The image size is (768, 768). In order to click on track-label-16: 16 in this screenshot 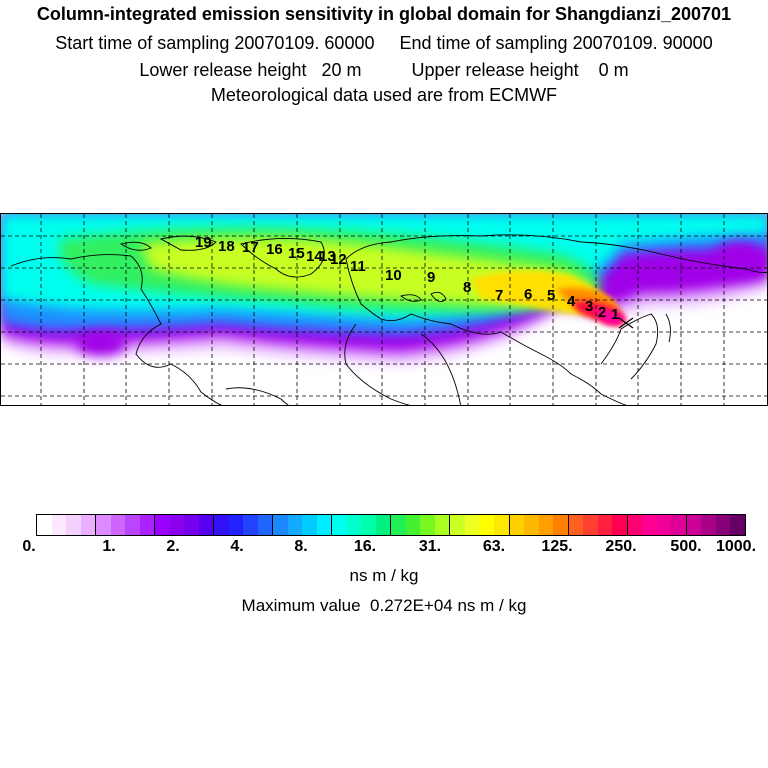, I will do `click(274, 249)`.